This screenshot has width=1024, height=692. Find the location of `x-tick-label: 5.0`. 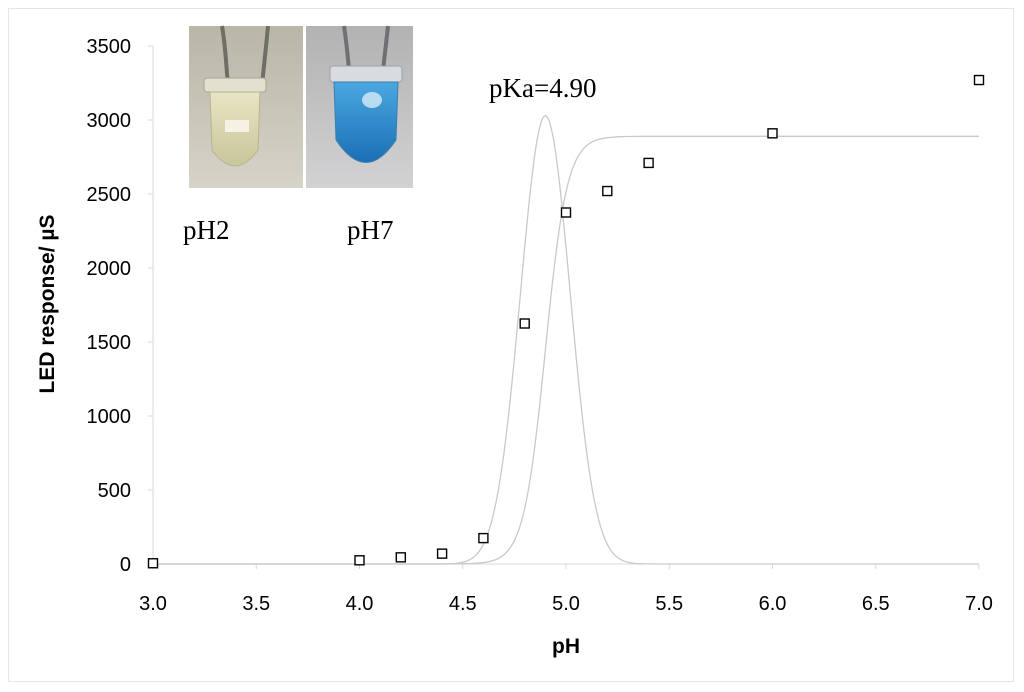

x-tick-label: 5.0 is located at coordinates (566, 604).